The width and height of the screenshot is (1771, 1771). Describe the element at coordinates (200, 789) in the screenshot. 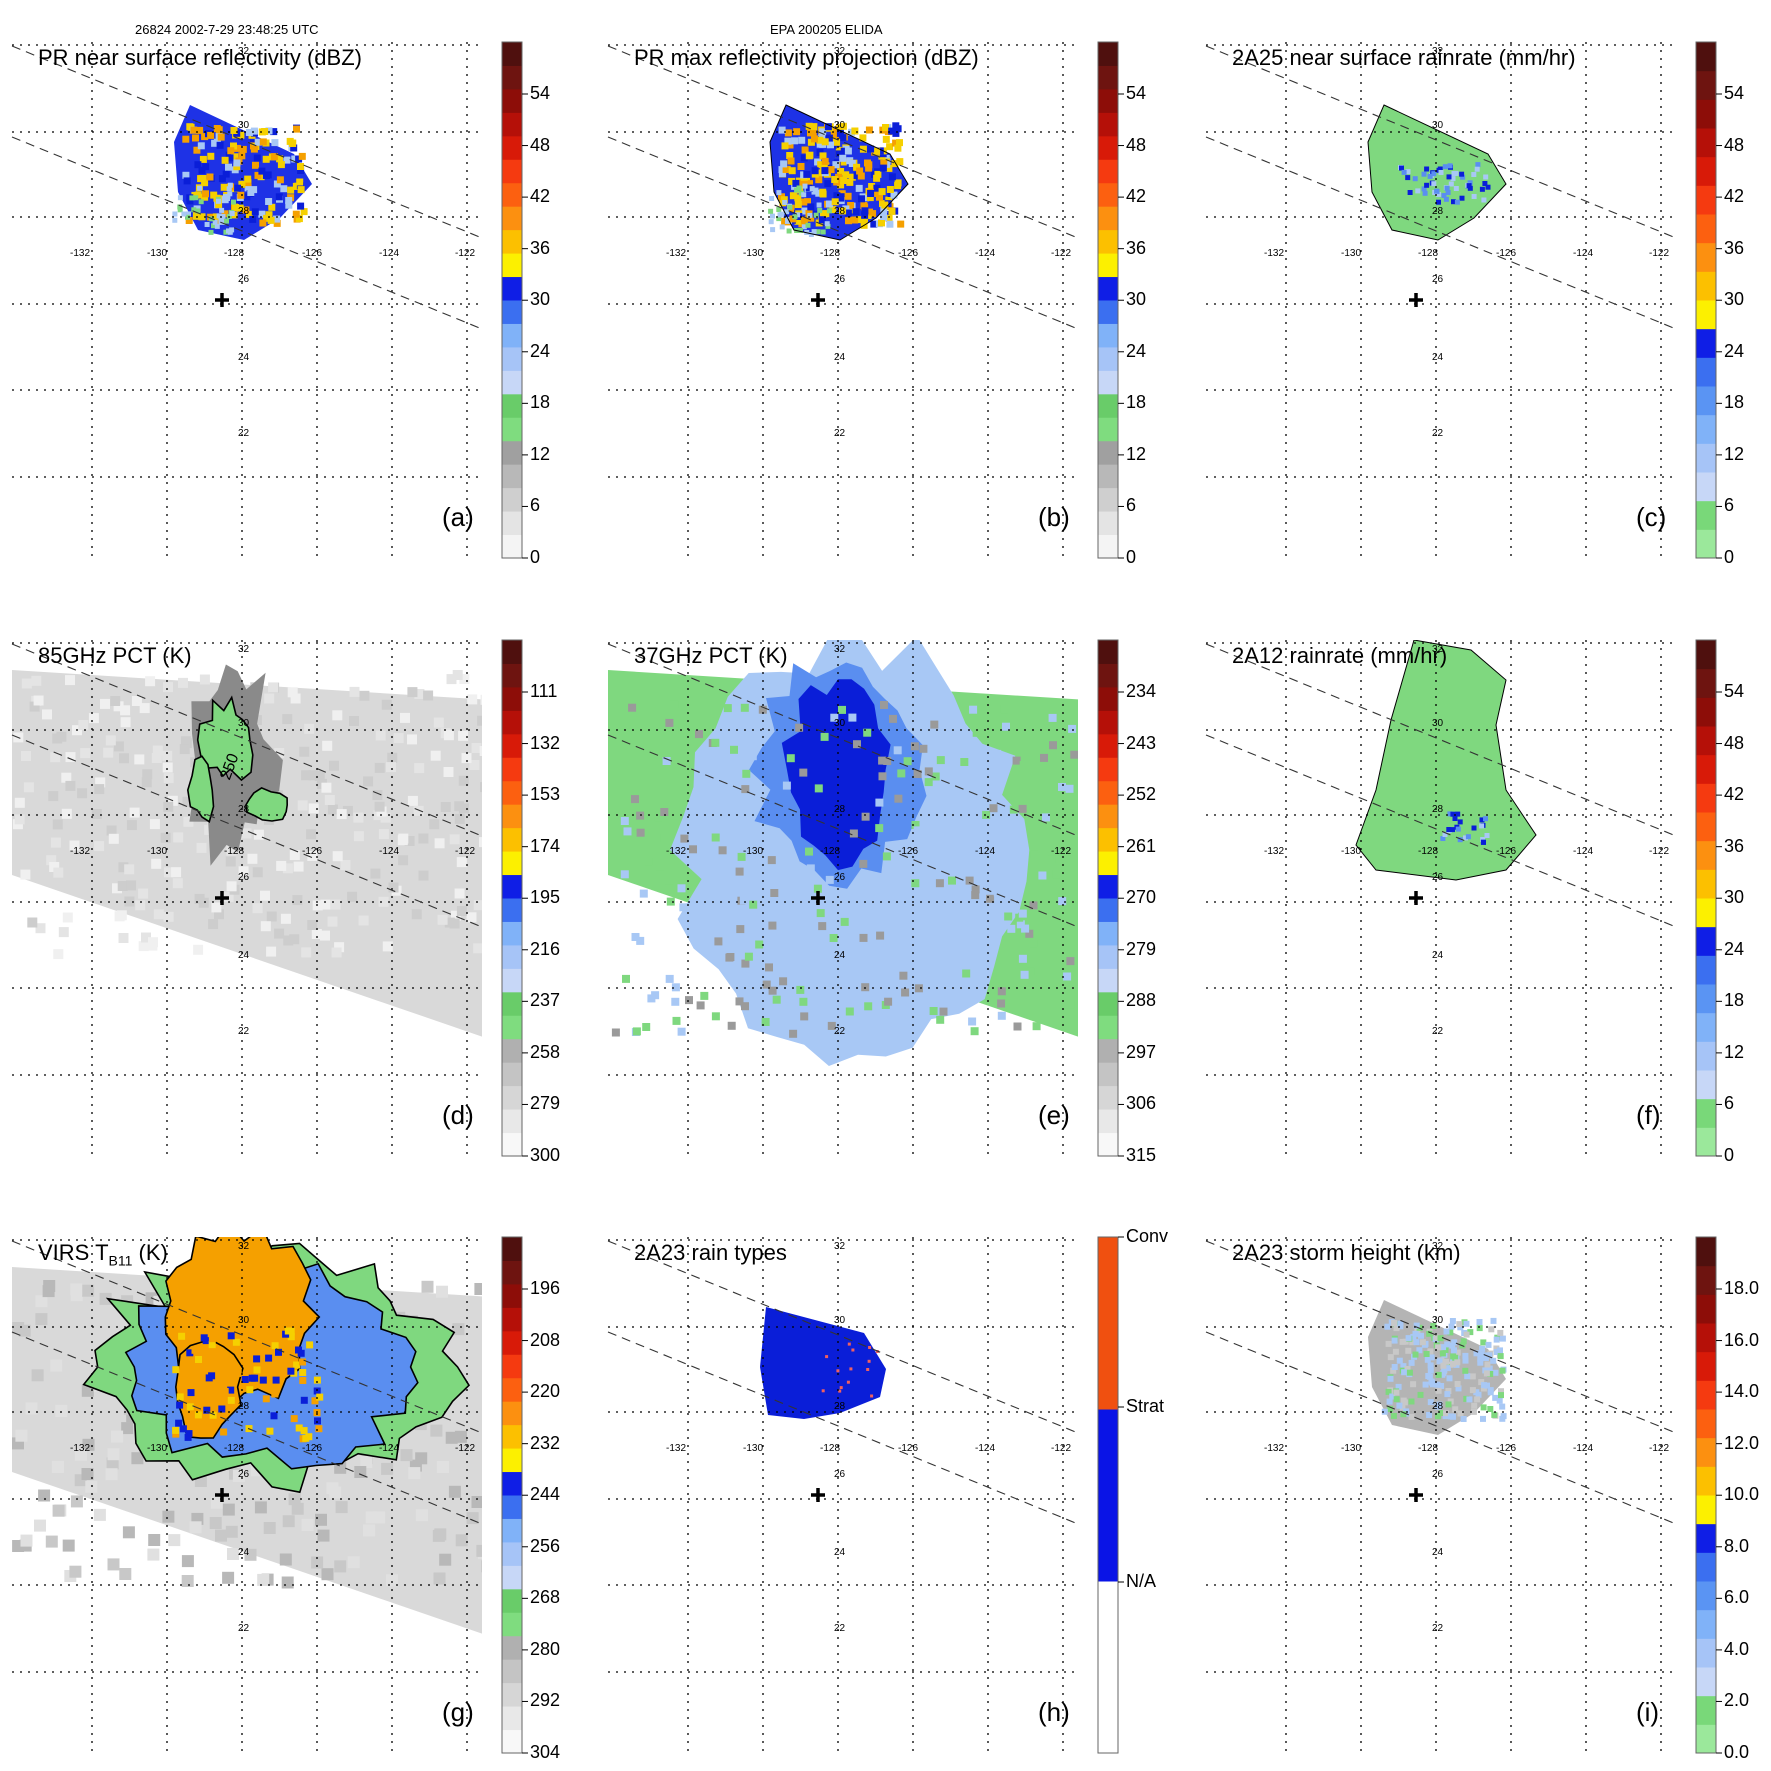

I see `pct-contour-south` at that location.